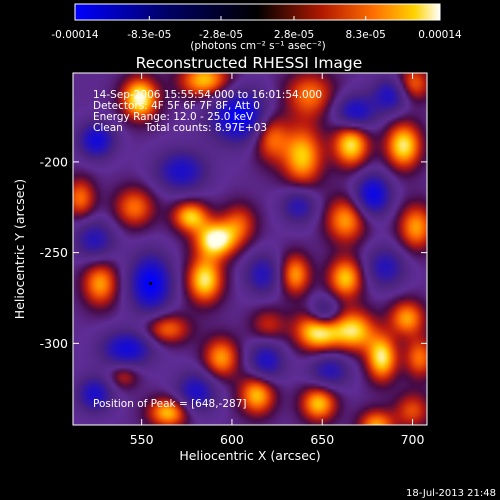 The width and height of the screenshot is (500, 500). Describe the element at coordinates (176, 106) in the screenshot. I see `annotation-detectors: Detectors: 4F 5F 6F 7F 8F, Att 0` at that location.